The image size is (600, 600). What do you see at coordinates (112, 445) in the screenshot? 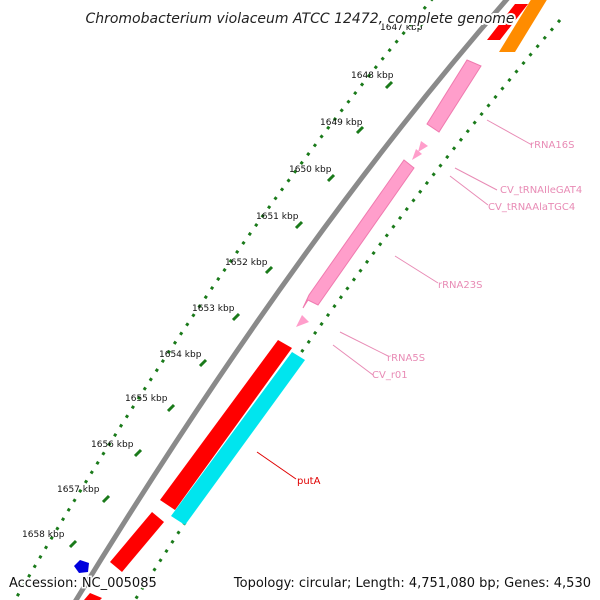
I see `tick-label-1656: 1656 kbp` at bounding box center [112, 445].